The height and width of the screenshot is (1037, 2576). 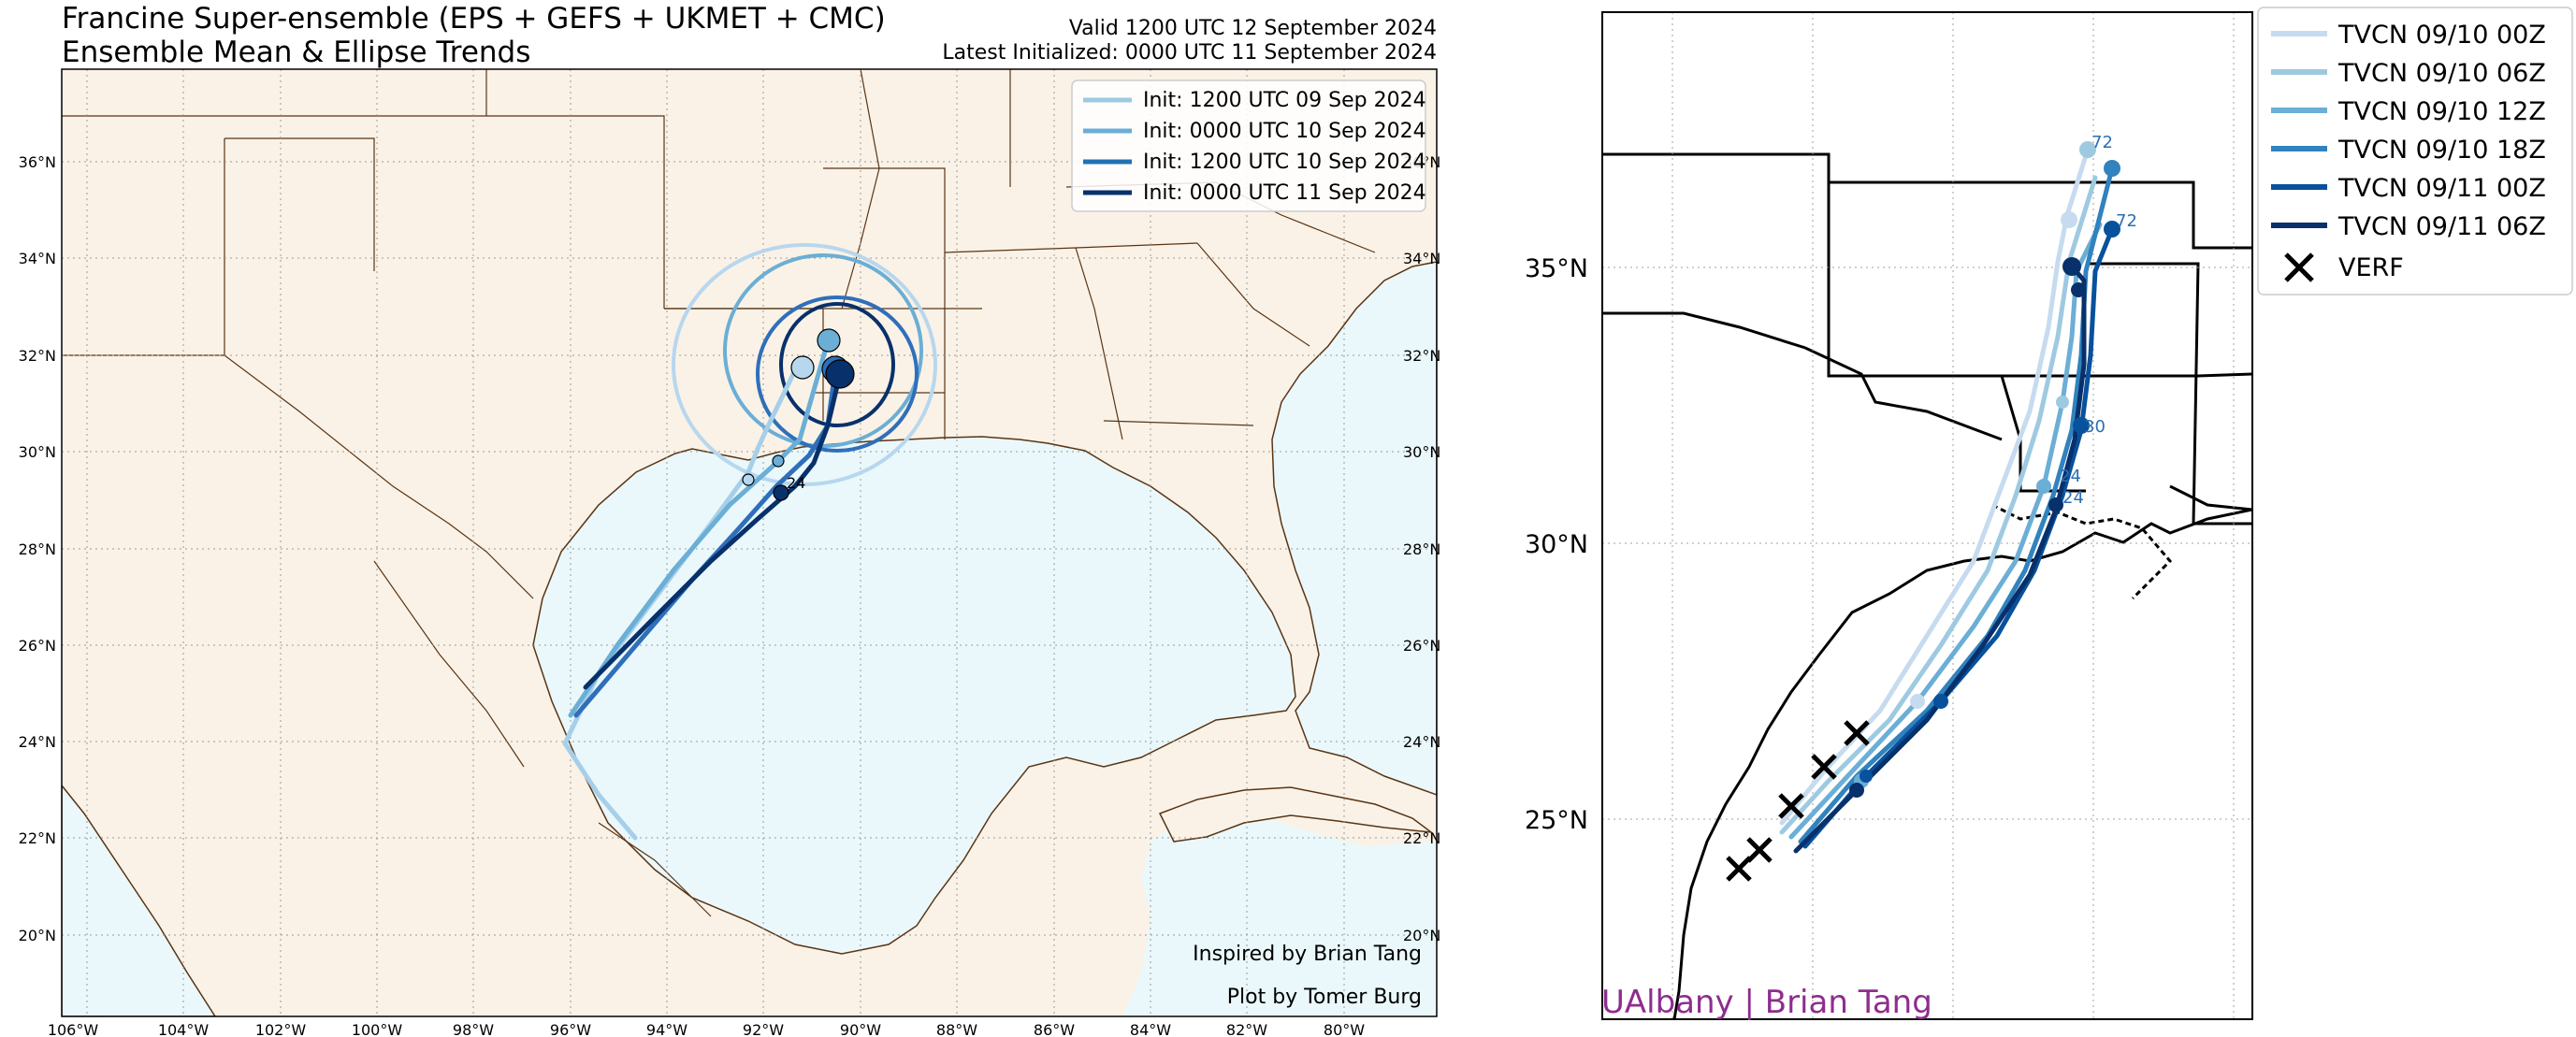 What do you see at coordinates (296, 52) in the screenshot?
I see `plot-title-line2: Ensemble Mean & Ellipse Trends` at bounding box center [296, 52].